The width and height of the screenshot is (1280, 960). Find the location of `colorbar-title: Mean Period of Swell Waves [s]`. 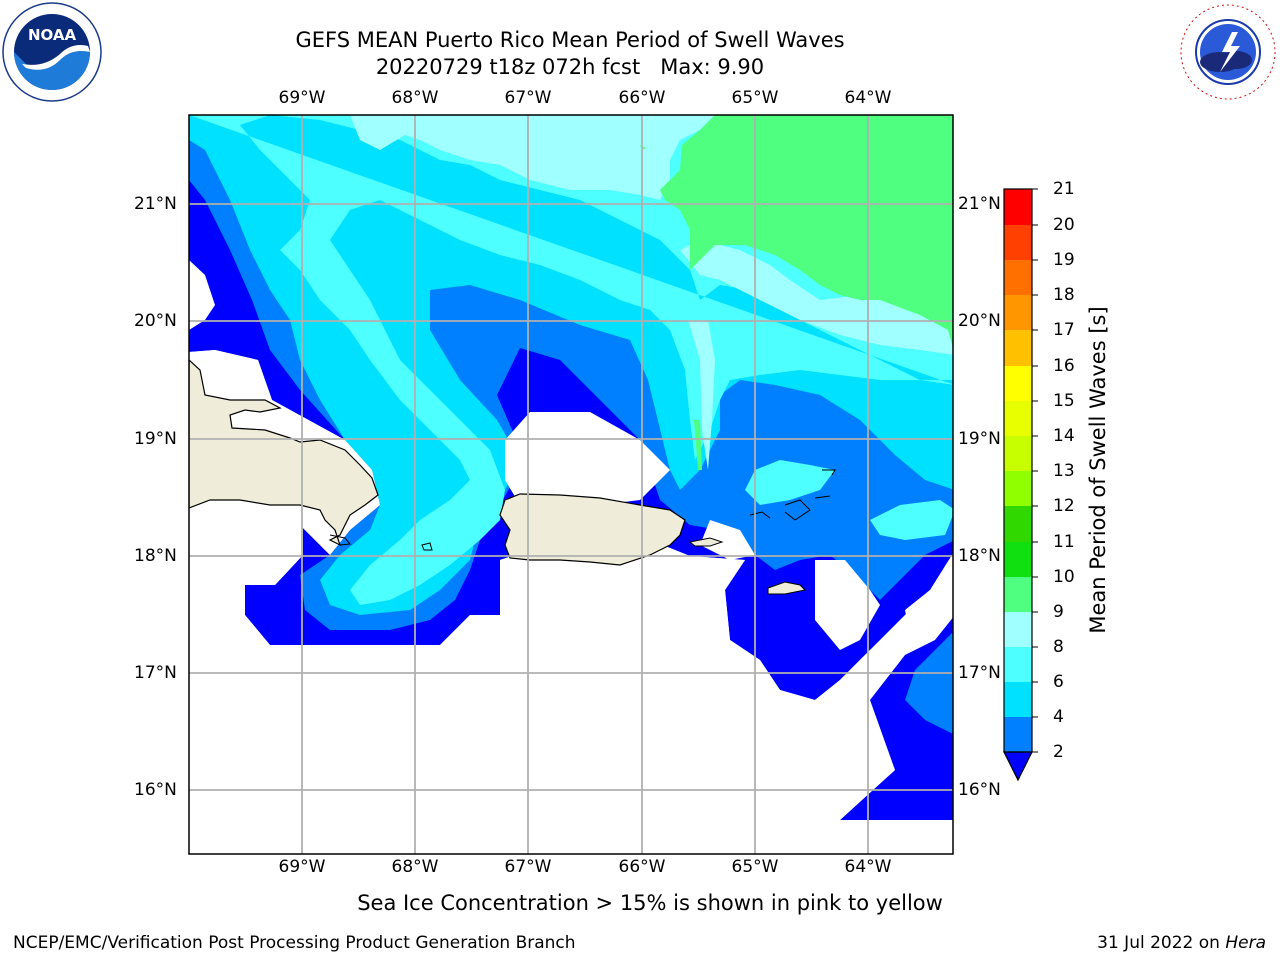

colorbar-title: Mean Period of Swell Waves [s] is located at coordinates (1098, 470).